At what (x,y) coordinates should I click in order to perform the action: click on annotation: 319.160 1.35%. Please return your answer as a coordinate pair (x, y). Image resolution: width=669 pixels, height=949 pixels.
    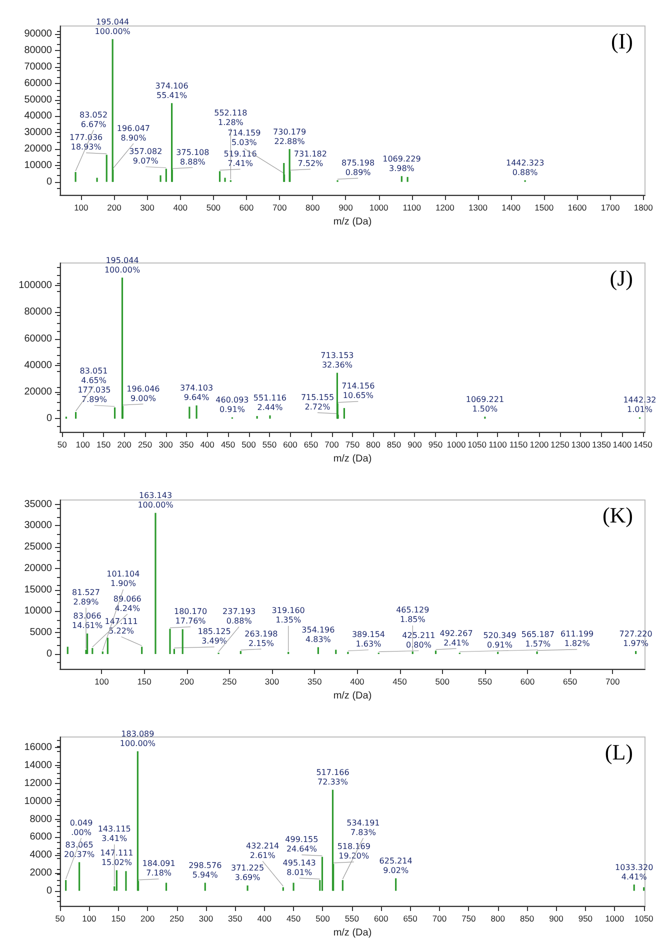
    Looking at the image, I should click on (288, 615).